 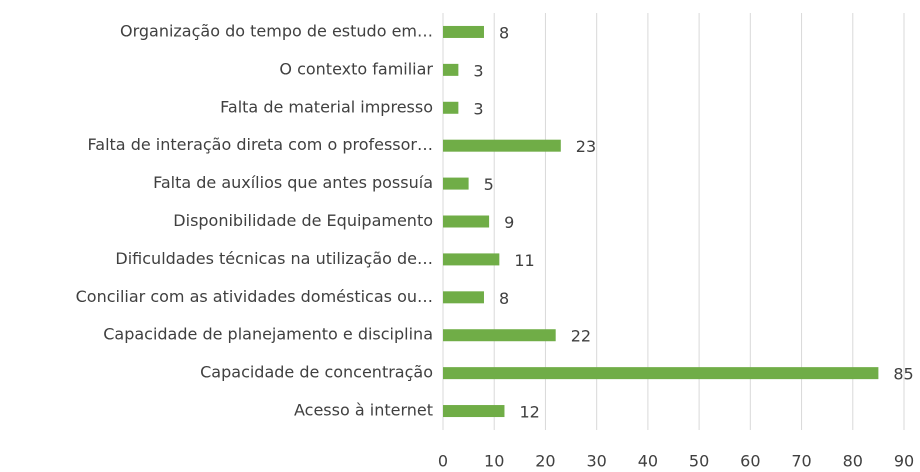 What do you see at coordinates (529, 412) in the screenshot?
I see `data-label: 12` at bounding box center [529, 412].